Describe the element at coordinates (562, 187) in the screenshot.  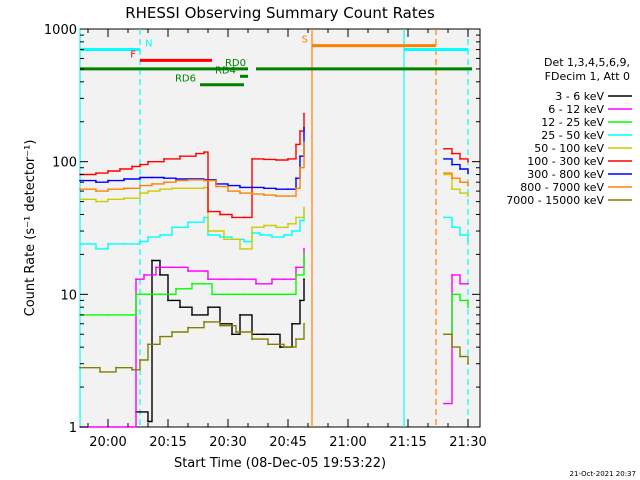
I see `legend-label-800-7000-keV: 800 - 7000 keV` at that location.